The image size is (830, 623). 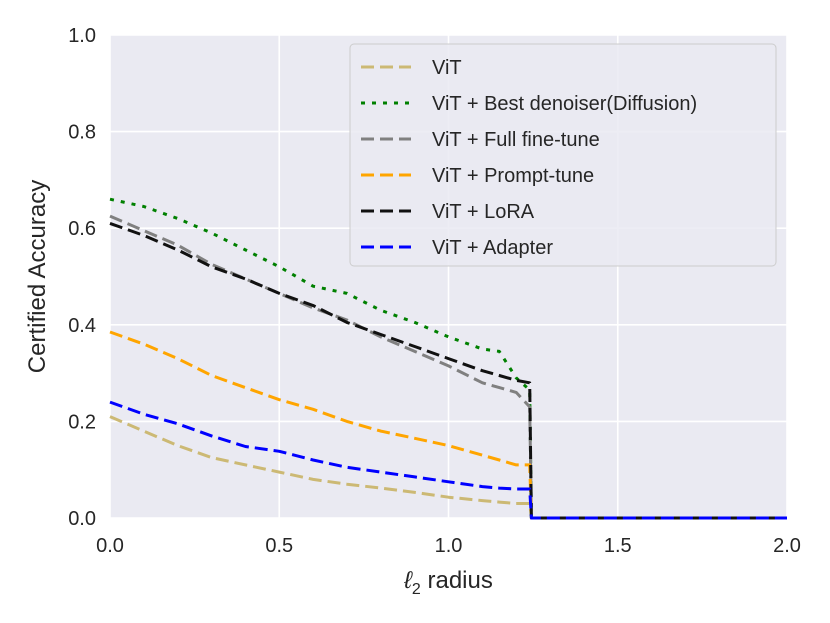 What do you see at coordinates (513, 176) in the screenshot?
I see `legend-label-3: ViT + Prompt-tune` at bounding box center [513, 176].